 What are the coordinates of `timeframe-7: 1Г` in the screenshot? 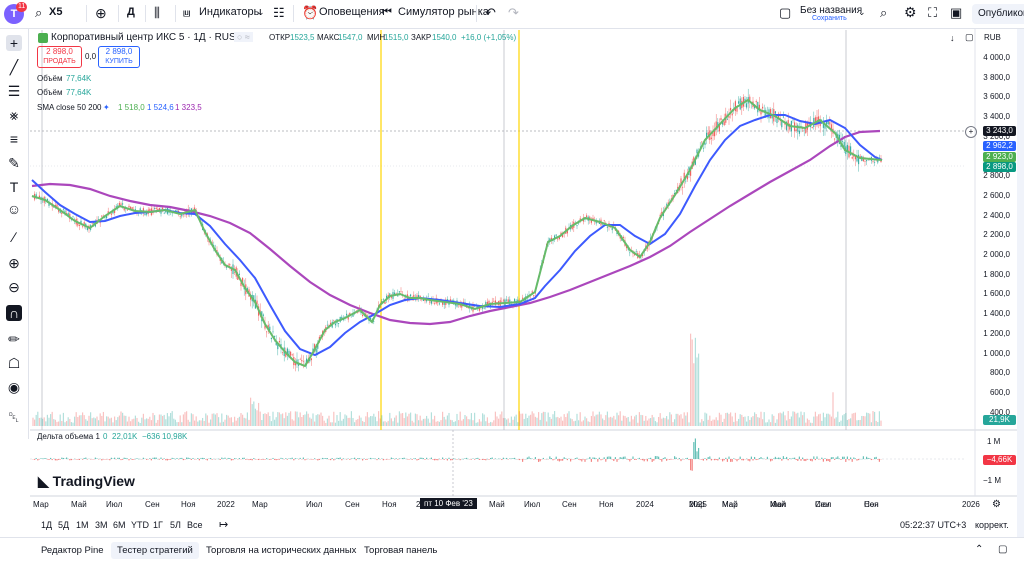 It's located at (158, 525).